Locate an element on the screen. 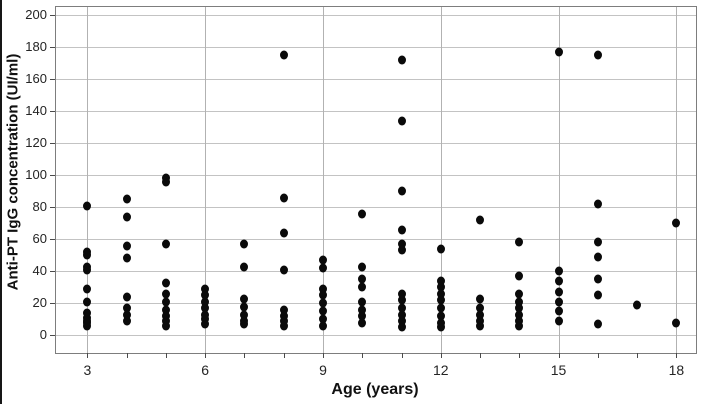  x-axis-tick-label: 15 is located at coordinates (558, 370).